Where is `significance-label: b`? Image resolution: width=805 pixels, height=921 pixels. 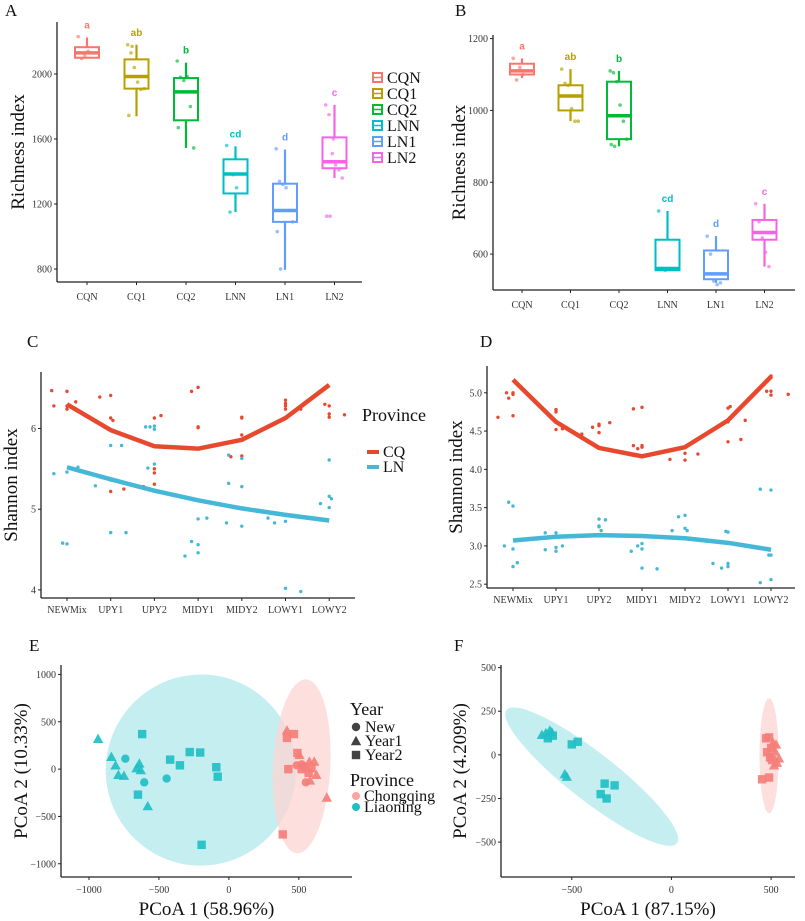
significance-label: b is located at coordinates (619, 59).